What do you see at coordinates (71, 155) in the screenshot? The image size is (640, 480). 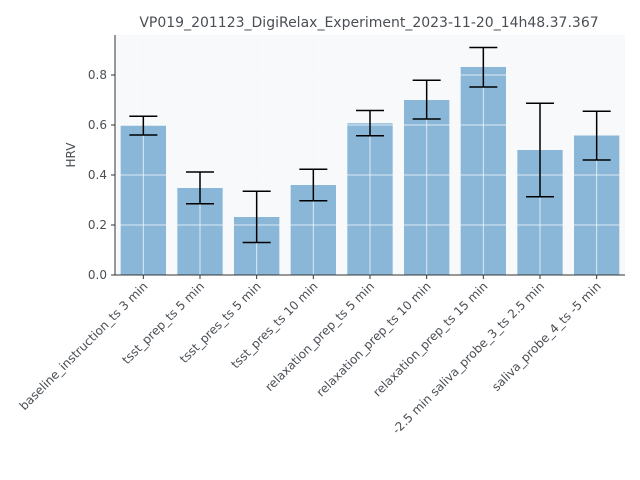 I see `y-axis-label: HRV` at bounding box center [71, 155].